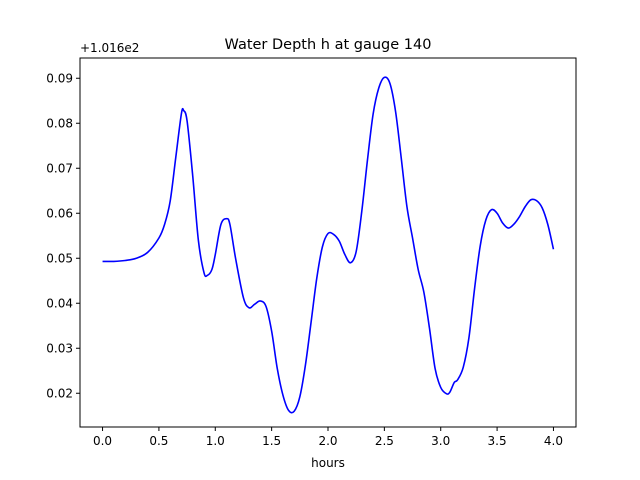  I want to click on x-tick-label: 4.0, so click(553, 441).